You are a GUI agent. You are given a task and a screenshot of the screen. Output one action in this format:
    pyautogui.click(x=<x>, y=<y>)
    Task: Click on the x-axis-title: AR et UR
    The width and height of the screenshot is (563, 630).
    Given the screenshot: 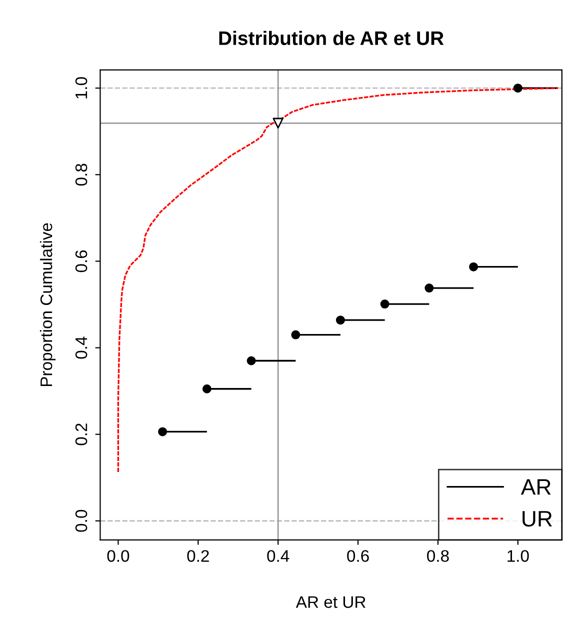 What is the action you would take?
    pyautogui.click(x=331, y=602)
    